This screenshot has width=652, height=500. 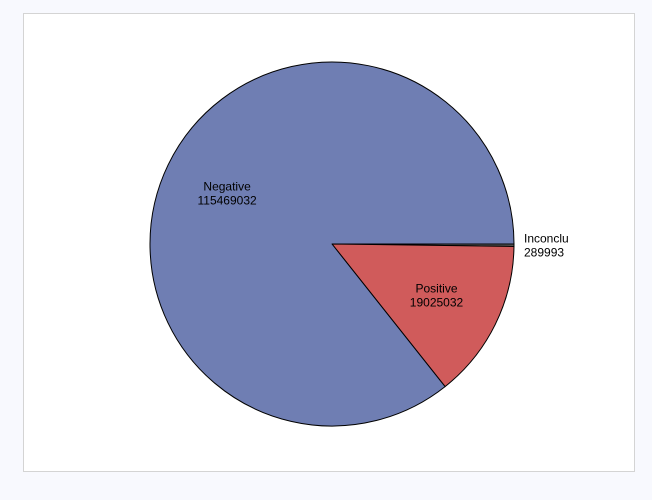 I want to click on slice-category-text: Negative, so click(x=227, y=186).